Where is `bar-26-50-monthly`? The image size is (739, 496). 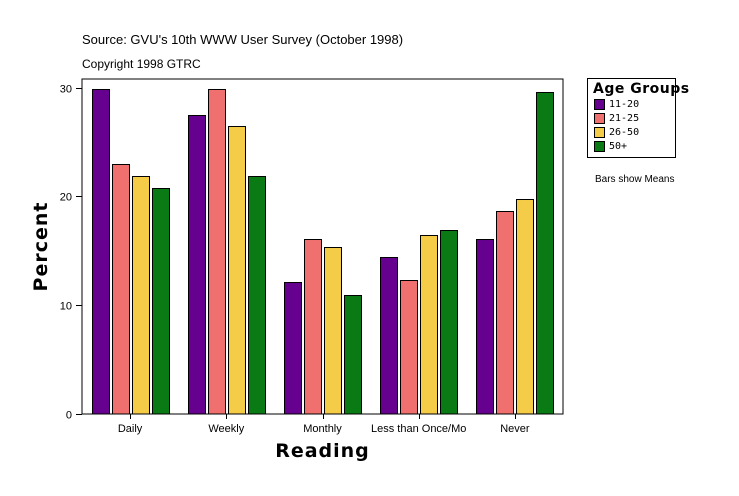 bar-26-50-monthly is located at coordinates (333, 331).